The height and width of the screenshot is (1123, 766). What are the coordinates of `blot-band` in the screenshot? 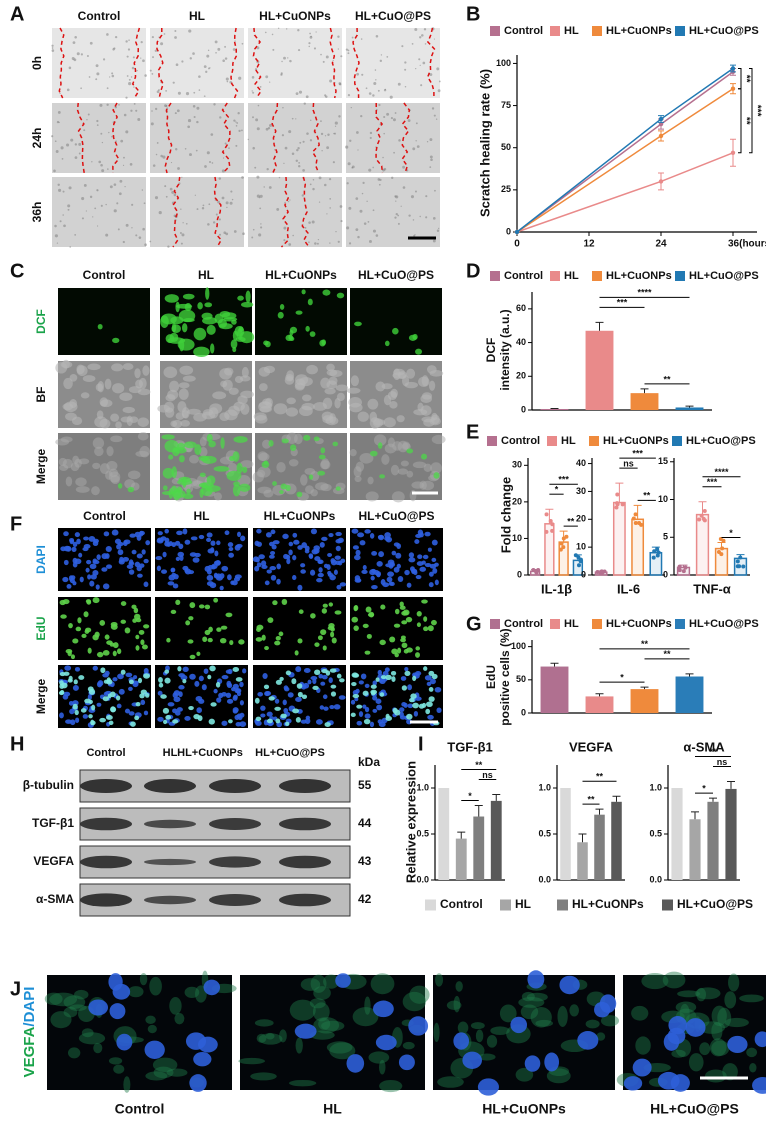 It's located at (170, 786).